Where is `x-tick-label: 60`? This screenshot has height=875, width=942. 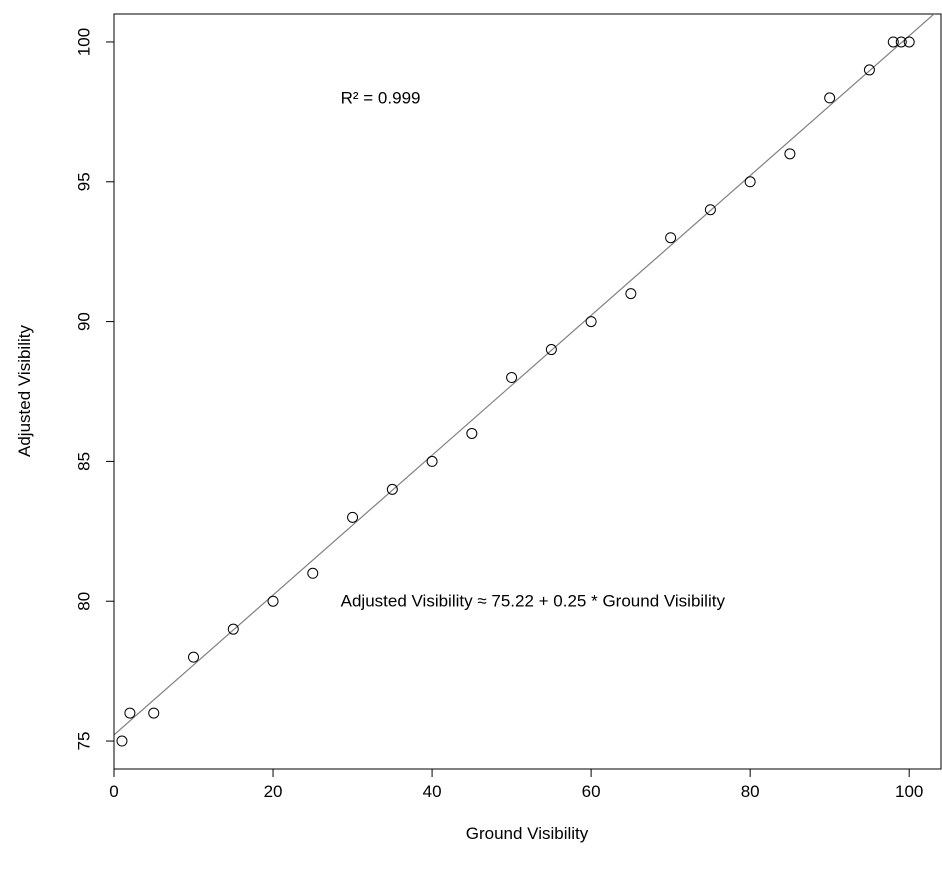 x-tick-label: 60 is located at coordinates (591, 791).